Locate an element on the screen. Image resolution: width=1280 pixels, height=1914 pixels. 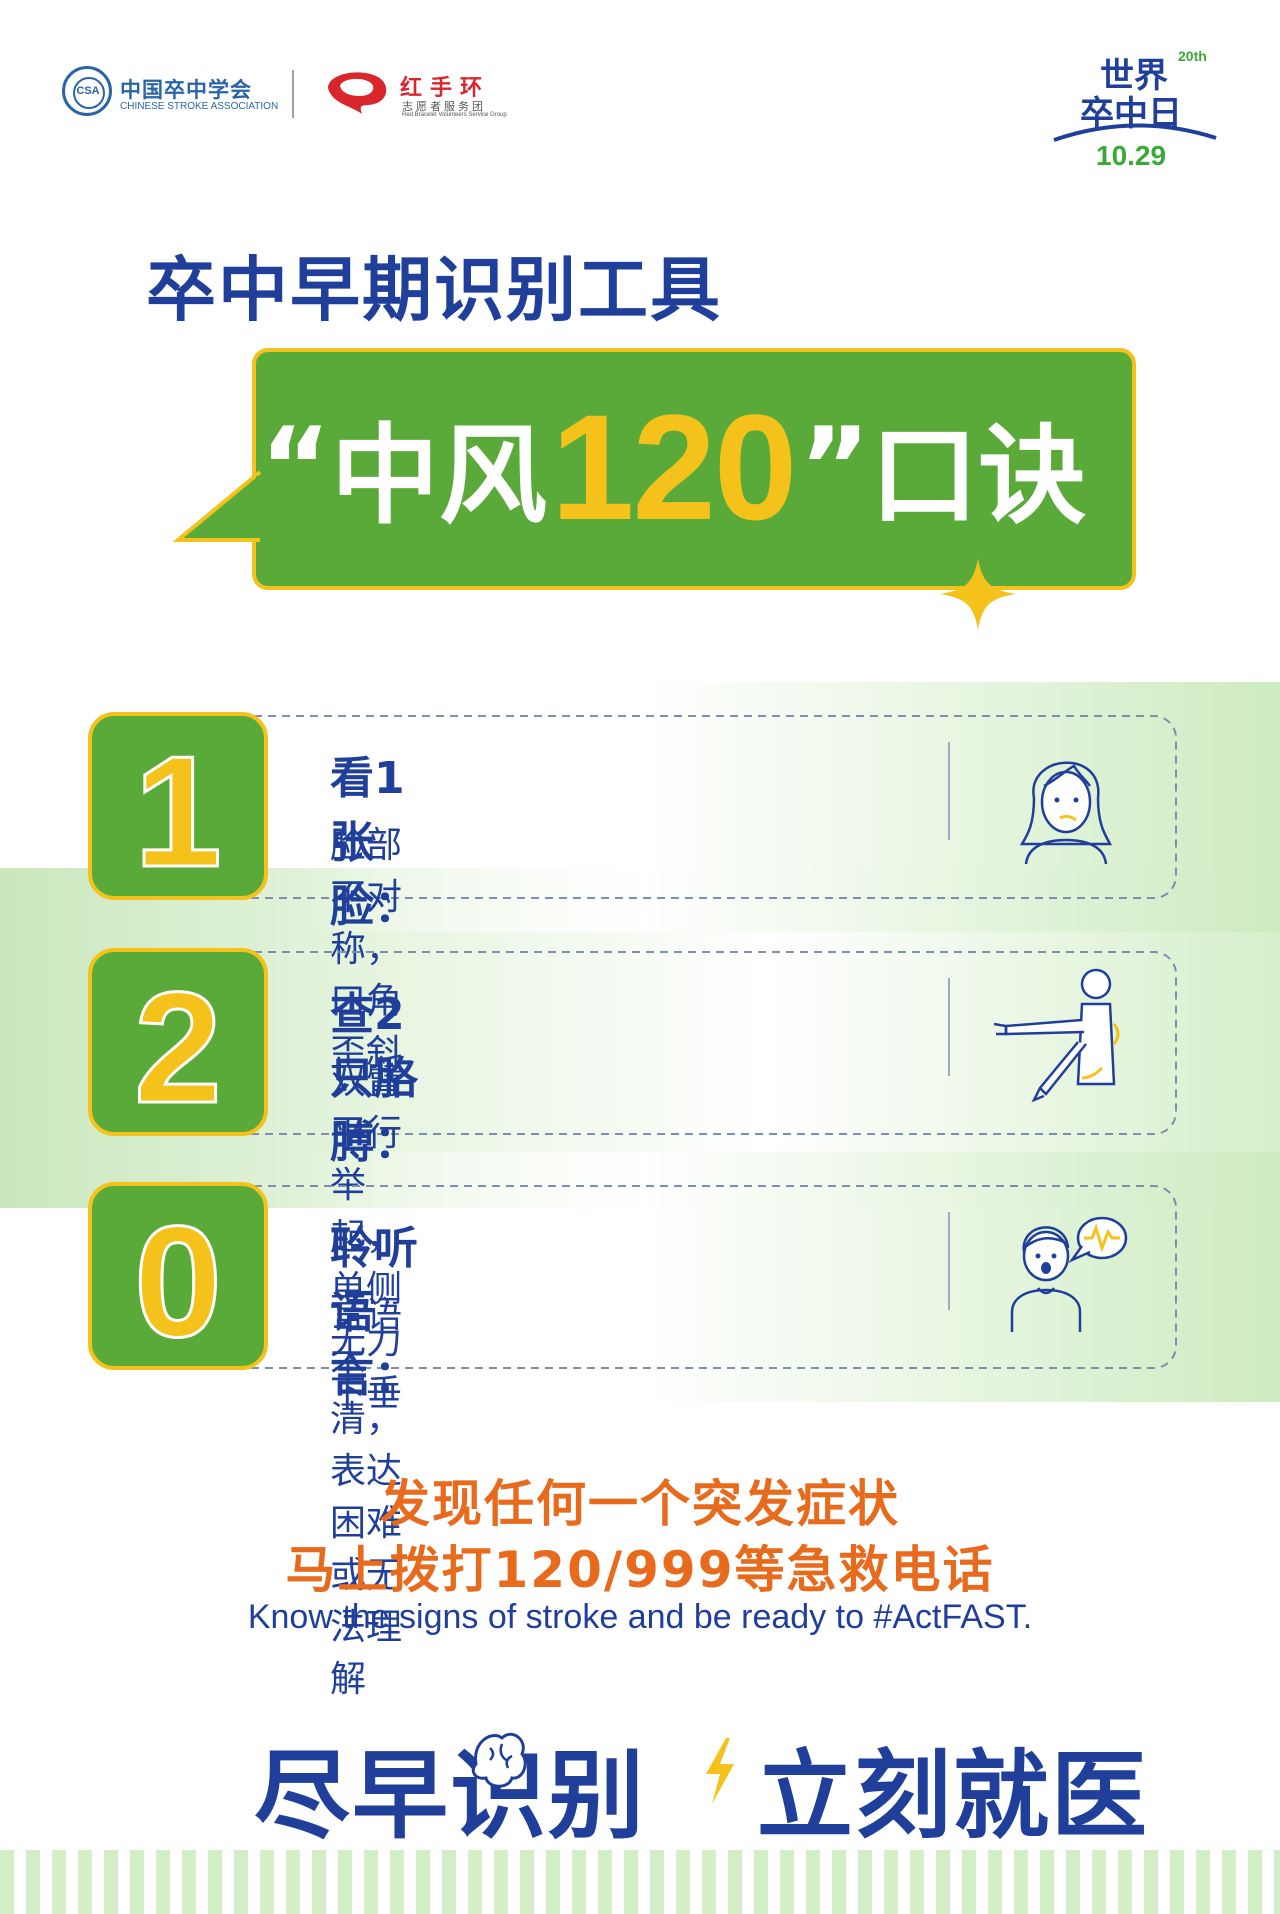
page-title: 卒中早期识别工具 is located at coordinates (434, 290).